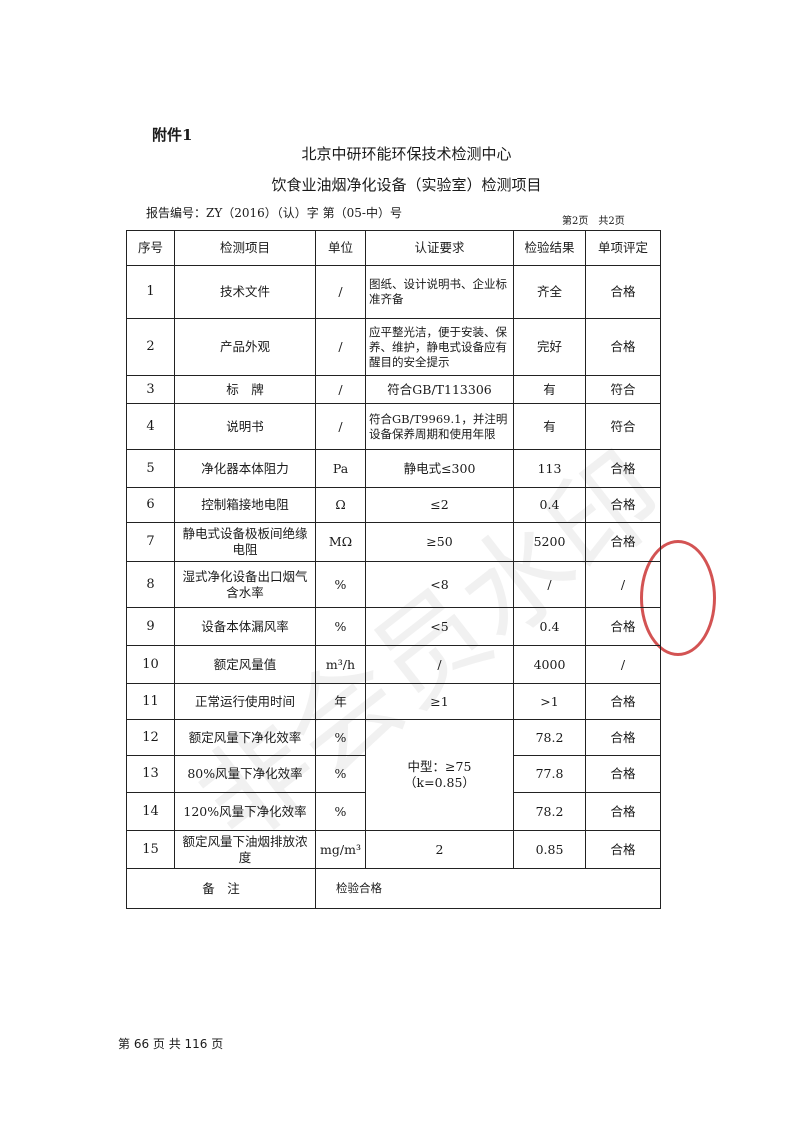 Image resolution: width=793 pixels, height=1122 pixels. I want to click on row-number: 13, so click(150, 774).